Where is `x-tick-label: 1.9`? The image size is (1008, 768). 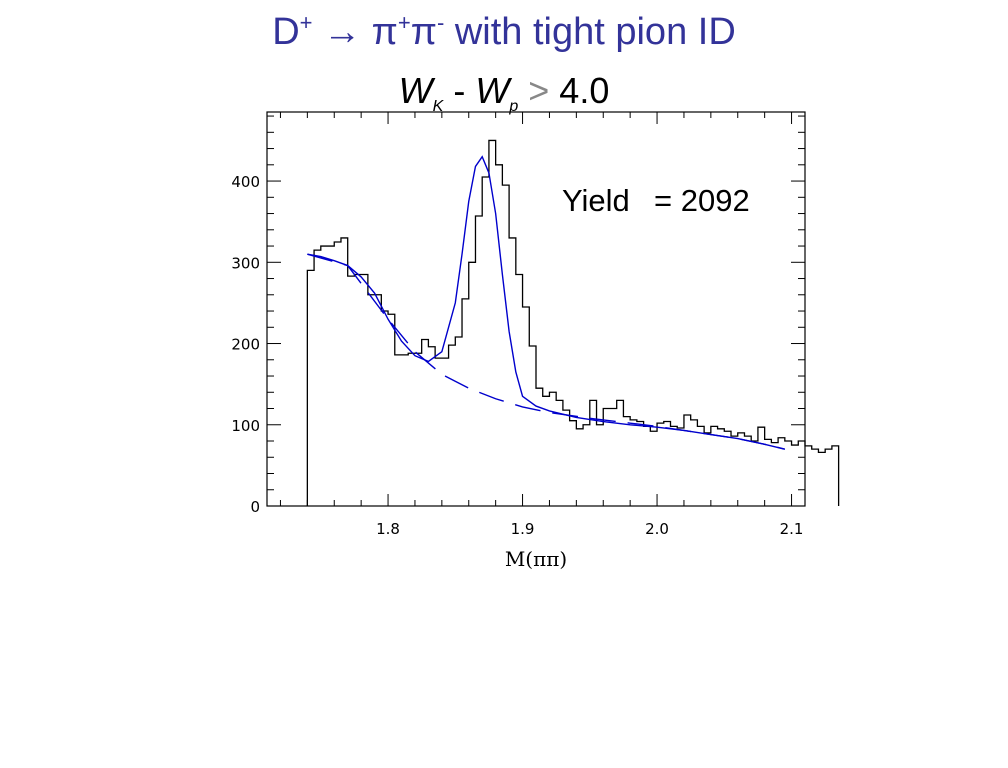 x-tick-label: 1.9 is located at coordinates (523, 529).